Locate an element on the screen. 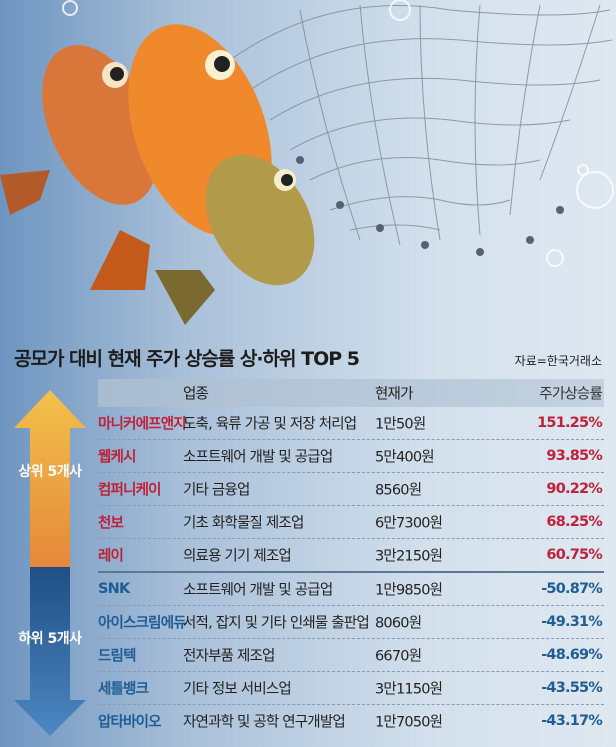 The width and height of the screenshot is (616, 747). table-row: 천보 기초 화학물질 제조업 6만7300원 68.25% is located at coordinates (351, 522).